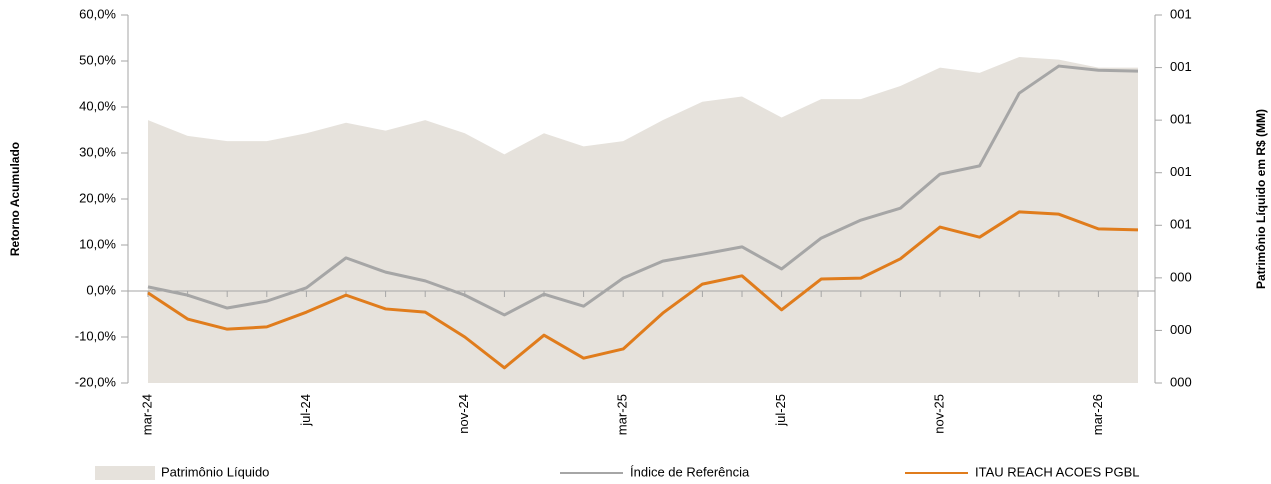 This screenshot has height=484, width=1271. Describe the element at coordinates (97, 105) in the screenshot. I see `y-tick-label: 40,0%` at that location.